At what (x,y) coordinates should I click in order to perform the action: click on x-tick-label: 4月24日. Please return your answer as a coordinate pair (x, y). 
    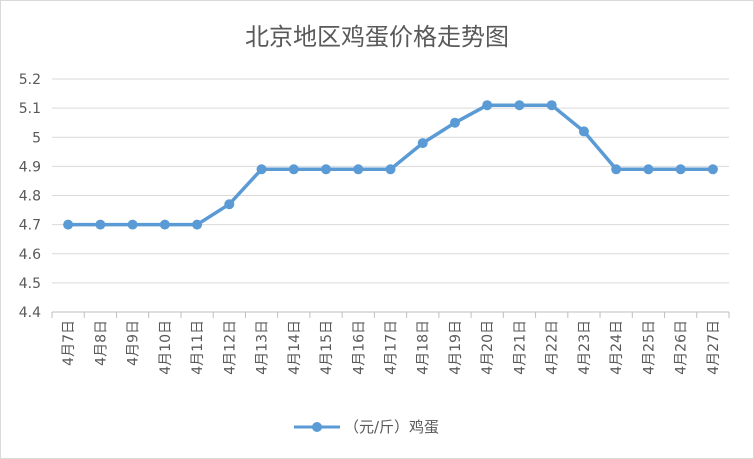
    Looking at the image, I should click on (617, 347).